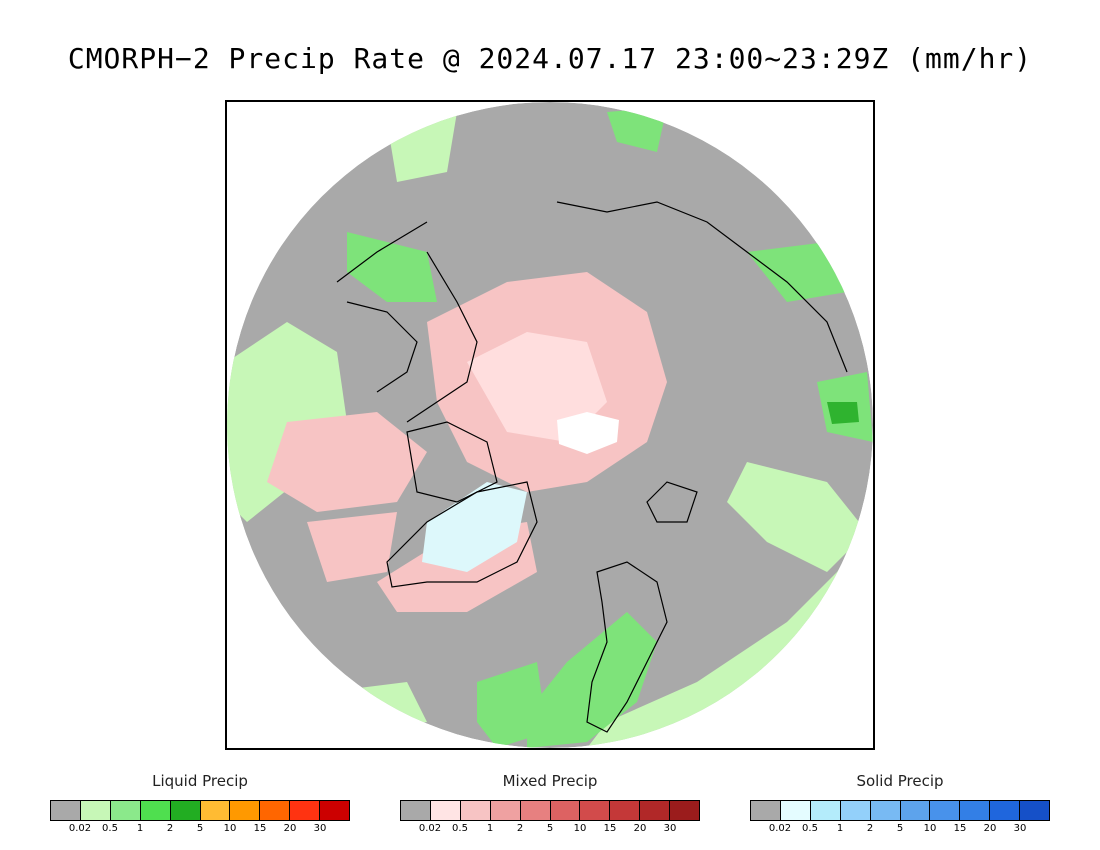 The height and width of the screenshot is (850, 1100). I want to click on solid-precip-area, so click(474, 527).